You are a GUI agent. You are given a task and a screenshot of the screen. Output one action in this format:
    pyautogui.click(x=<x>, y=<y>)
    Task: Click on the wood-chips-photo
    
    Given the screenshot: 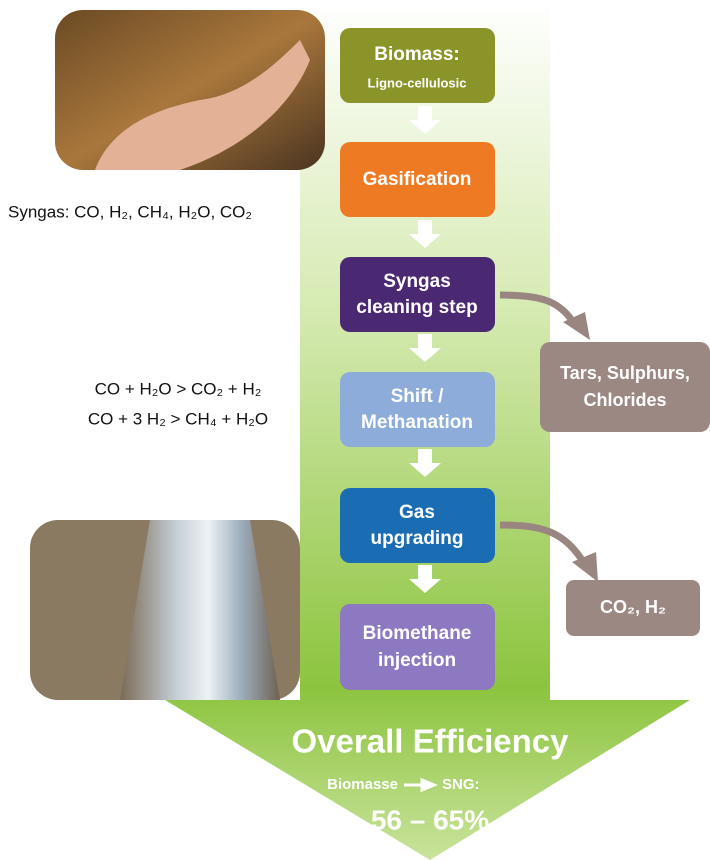 What is the action you would take?
    pyautogui.click(x=190, y=90)
    